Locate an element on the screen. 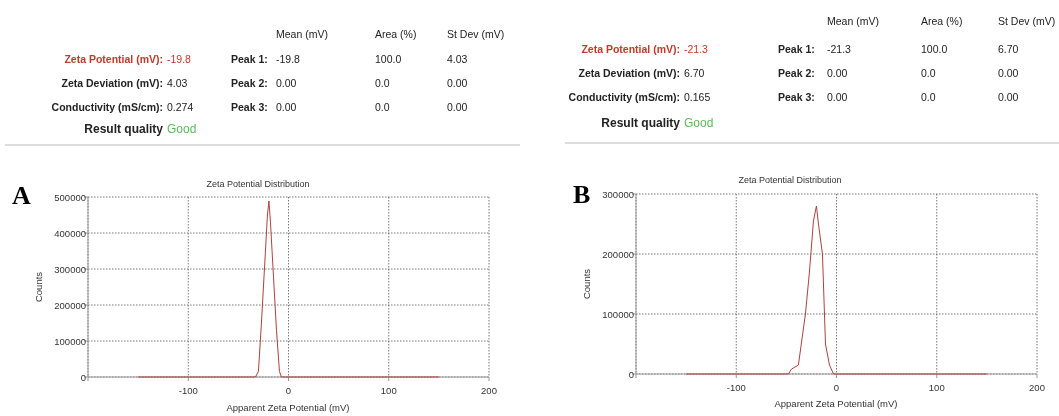 This screenshot has height=416, width=1059. y-tick-label: 500000 is located at coordinates (70, 197).